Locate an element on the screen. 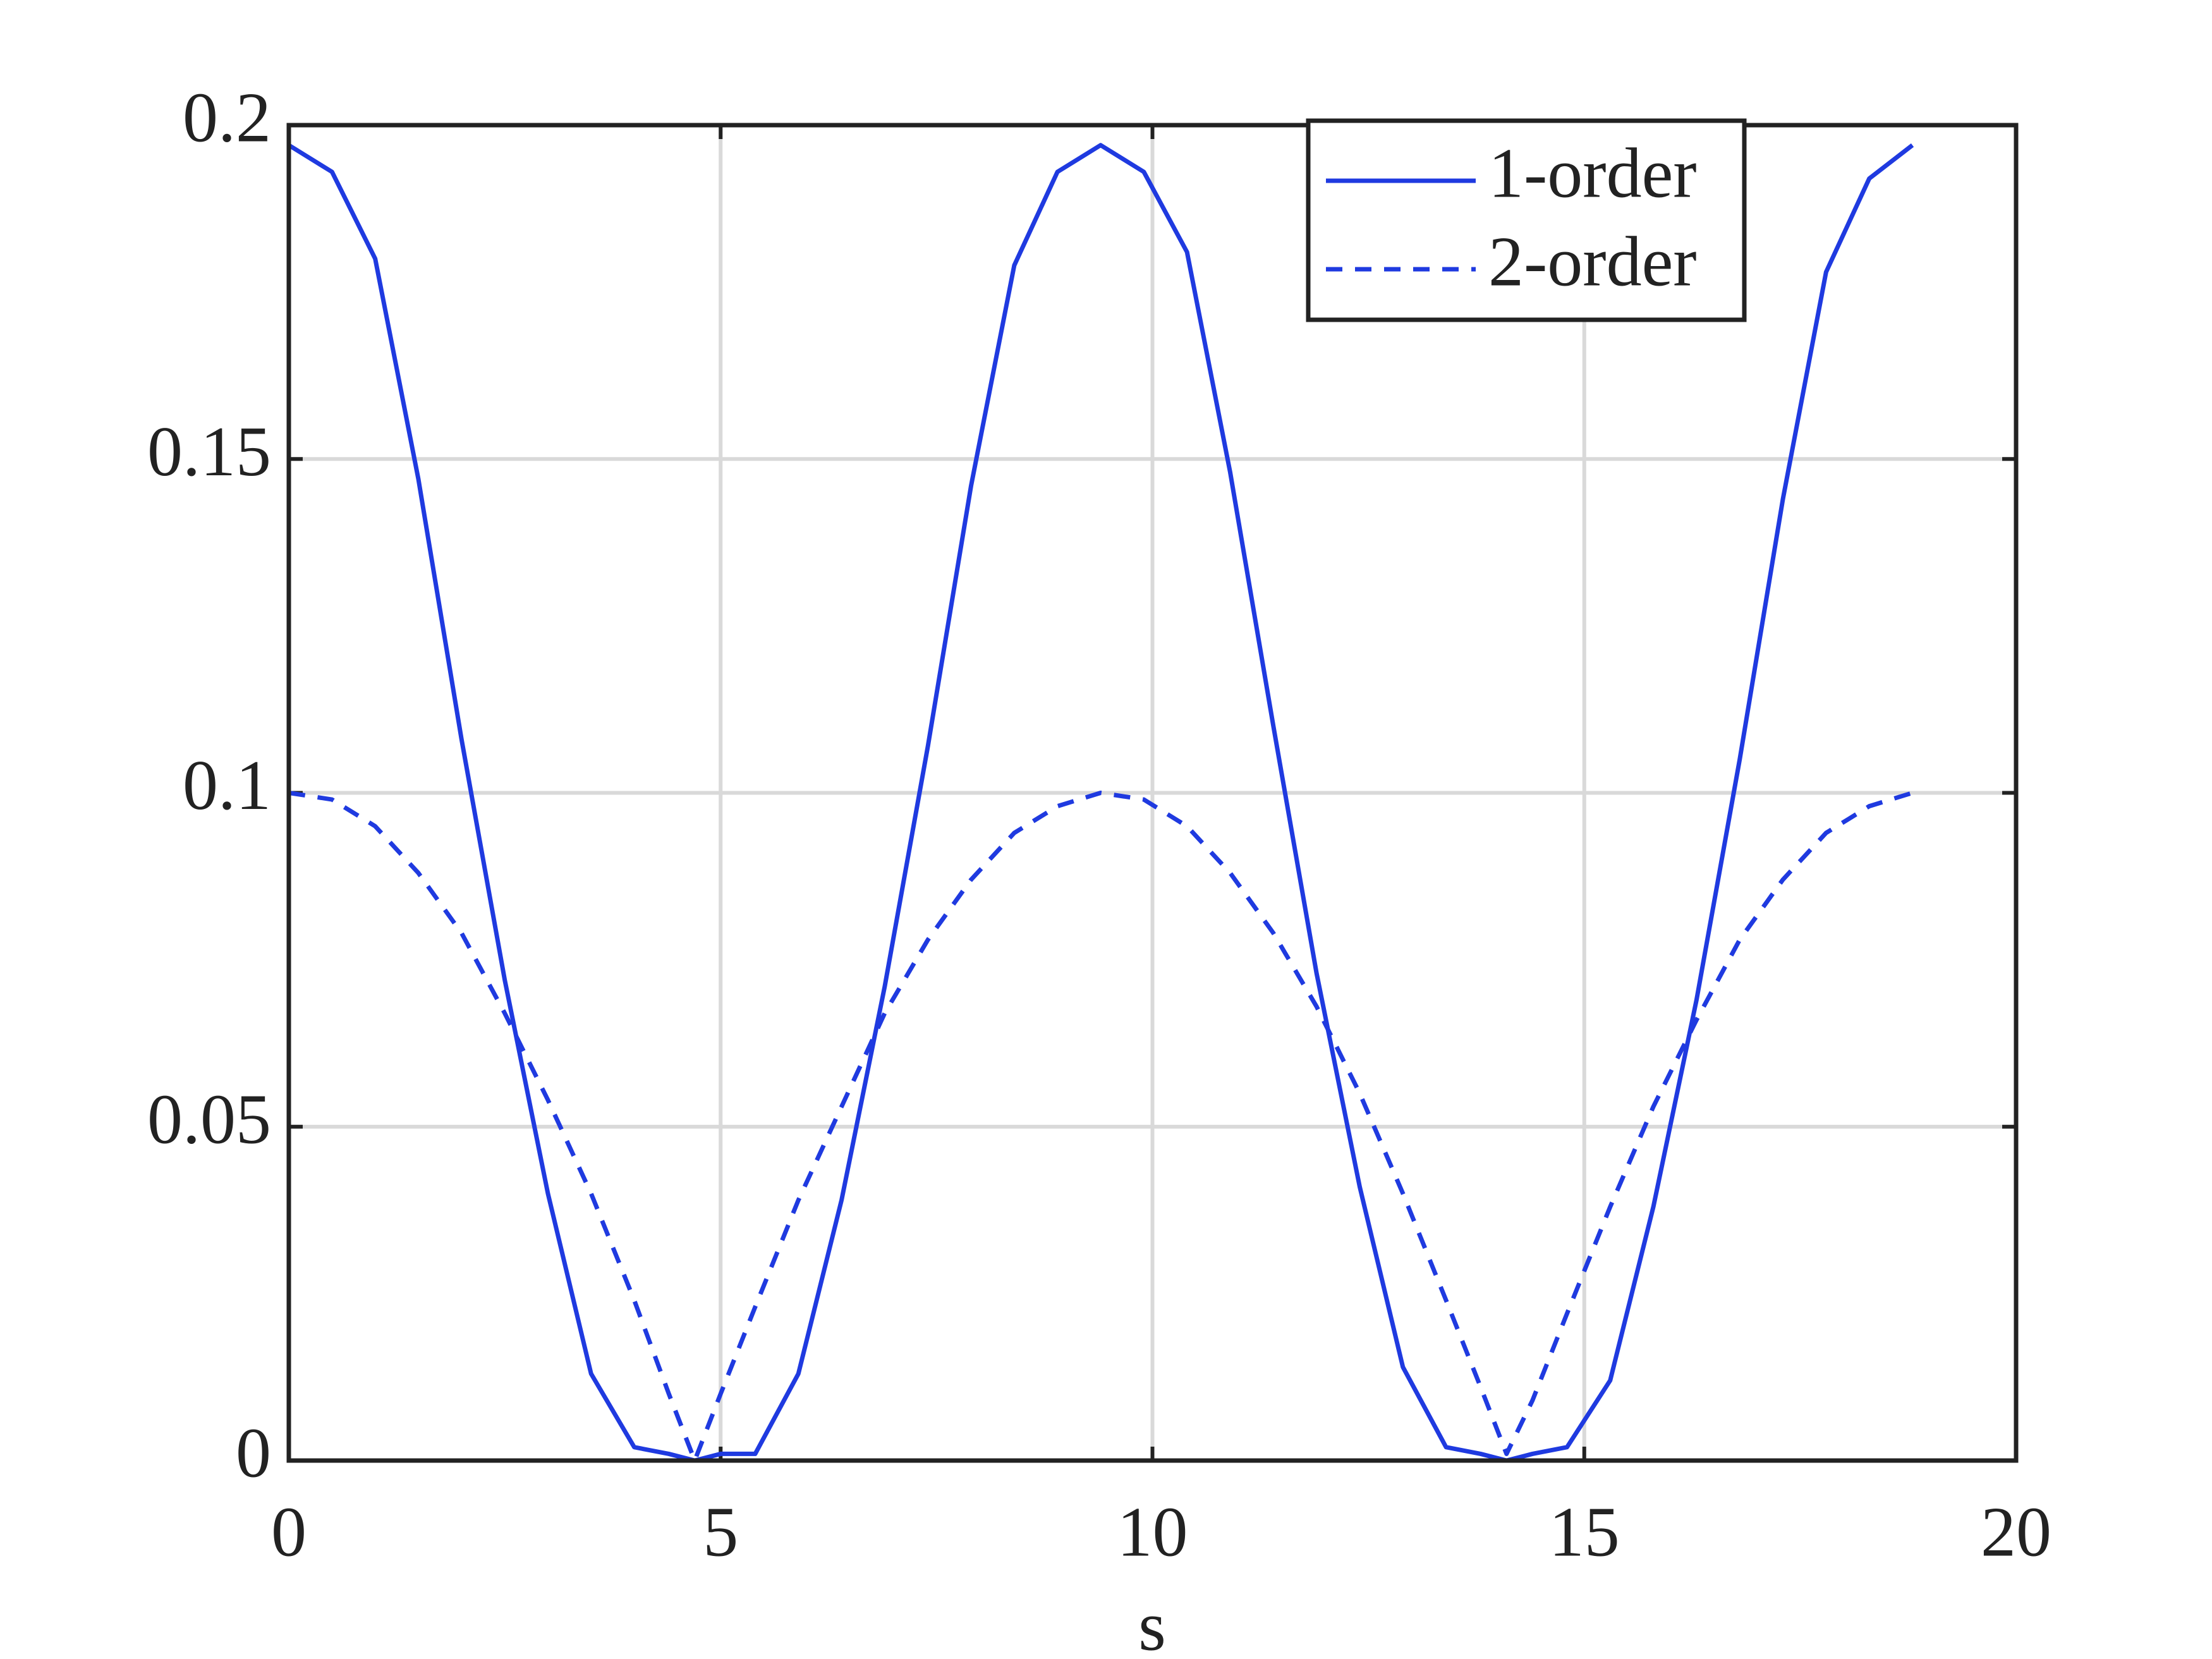 Image resolution: width=2212 pixels, height=1659 pixels. y-tick-label: 0 is located at coordinates (253, 1453).